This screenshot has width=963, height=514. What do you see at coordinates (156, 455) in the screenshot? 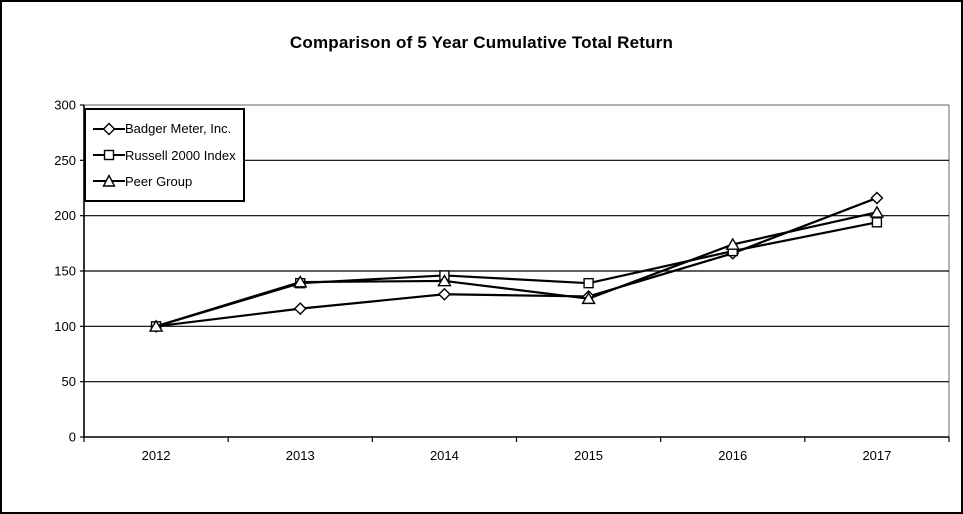
I see `x-axis-tick-label: 2012` at bounding box center [156, 455].